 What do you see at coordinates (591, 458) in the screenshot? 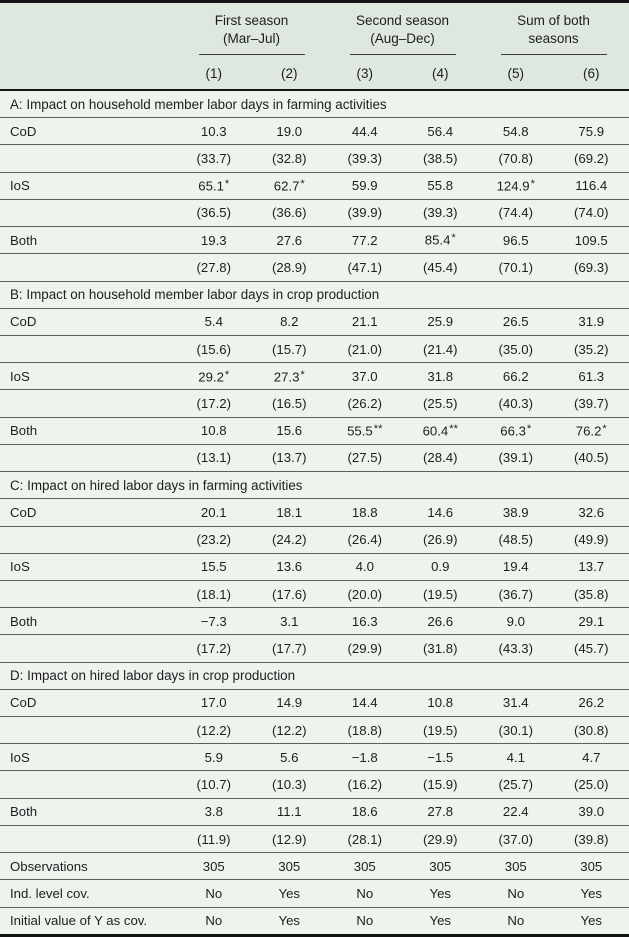
I see `cell-value: (40.5)` at bounding box center [591, 458].